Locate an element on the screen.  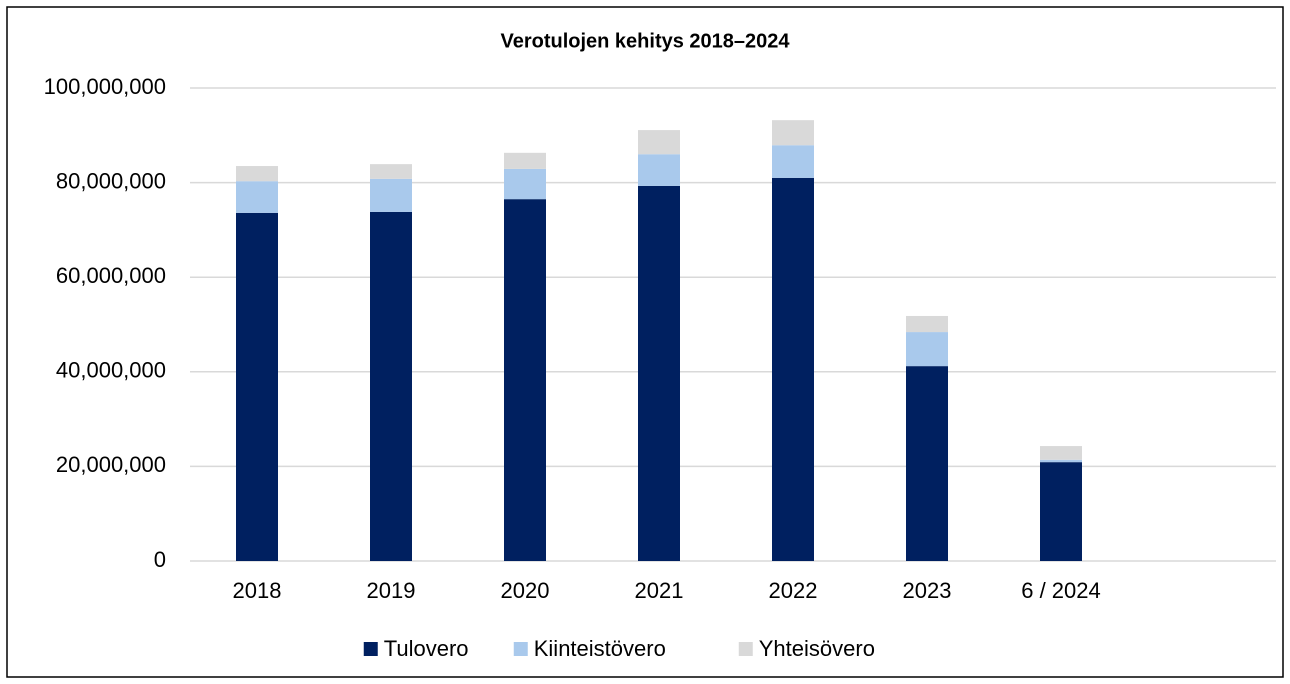
x-tick-label: 2018 is located at coordinates (257, 590).